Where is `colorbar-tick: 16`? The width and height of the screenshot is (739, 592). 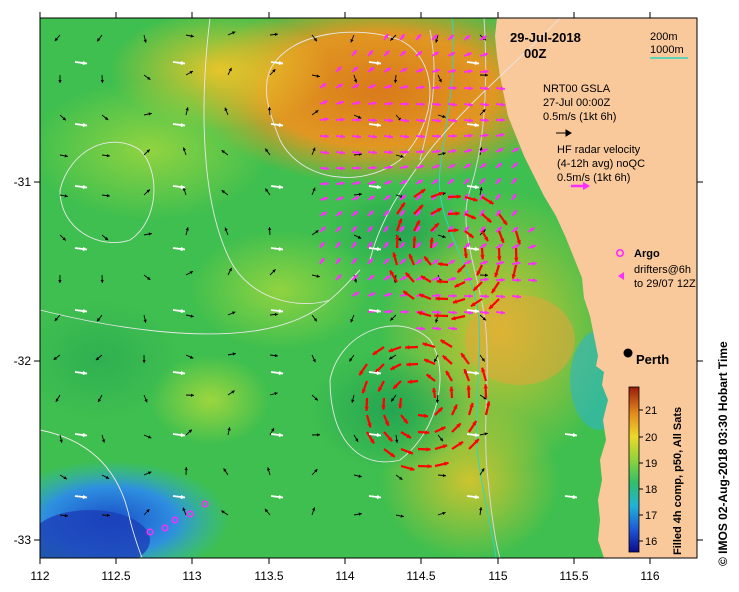 colorbar-tick: 16 is located at coordinates (651, 542).